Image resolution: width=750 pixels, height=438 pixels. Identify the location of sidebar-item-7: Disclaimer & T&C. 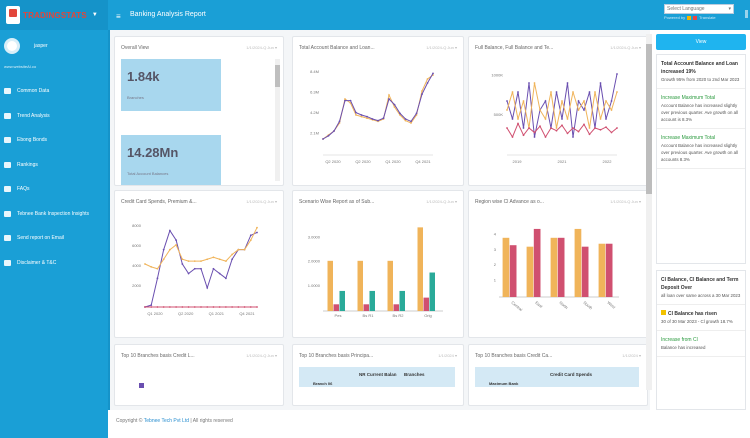
(54, 263).